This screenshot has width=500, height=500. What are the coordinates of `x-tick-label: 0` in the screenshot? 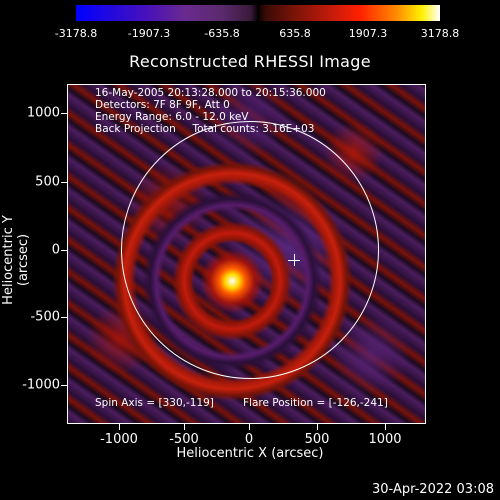 It's located at (249, 439).